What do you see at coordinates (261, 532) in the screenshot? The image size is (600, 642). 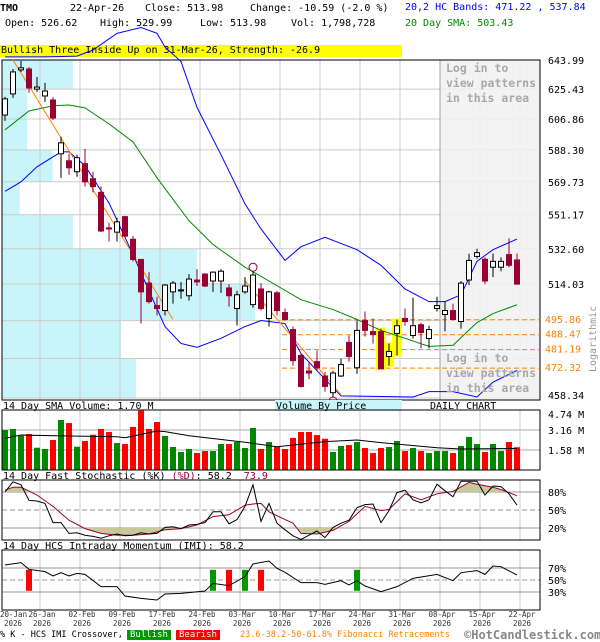 I see `oversold-shade` at bounding box center [261, 532].